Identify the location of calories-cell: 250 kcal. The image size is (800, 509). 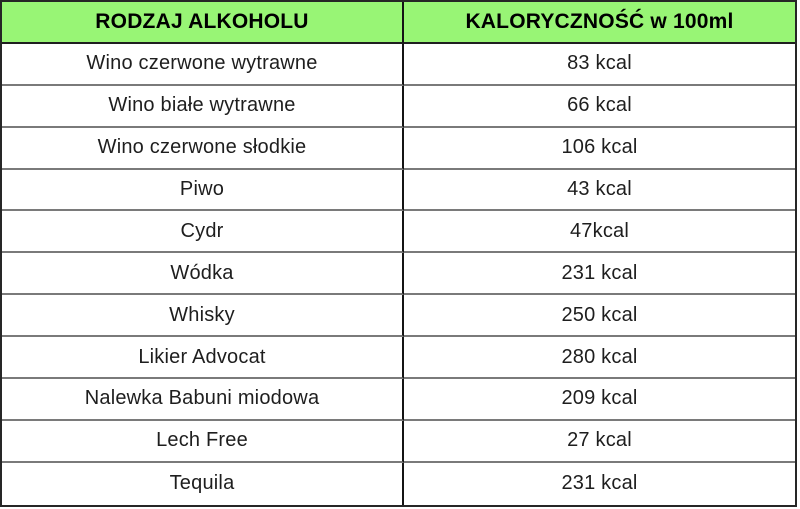
(599, 316).